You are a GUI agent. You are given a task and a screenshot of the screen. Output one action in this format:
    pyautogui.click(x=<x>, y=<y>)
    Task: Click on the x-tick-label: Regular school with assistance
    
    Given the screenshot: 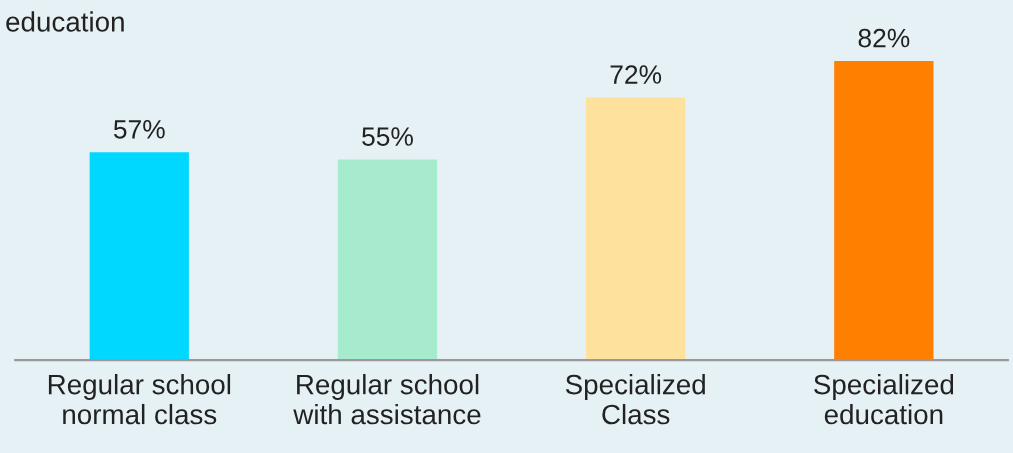 What is the action you would take?
    pyautogui.click(x=387, y=399)
    